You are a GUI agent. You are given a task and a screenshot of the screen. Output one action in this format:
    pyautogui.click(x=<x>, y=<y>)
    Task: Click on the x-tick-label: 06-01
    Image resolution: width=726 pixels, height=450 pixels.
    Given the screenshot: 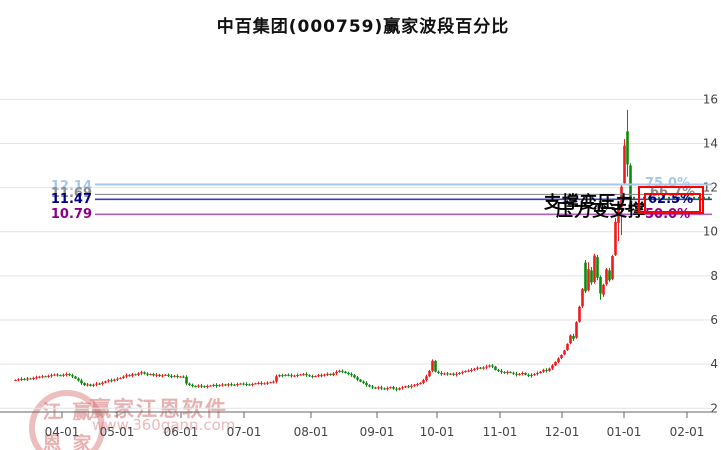 What is the action you would take?
    pyautogui.click(x=181, y=432)
    